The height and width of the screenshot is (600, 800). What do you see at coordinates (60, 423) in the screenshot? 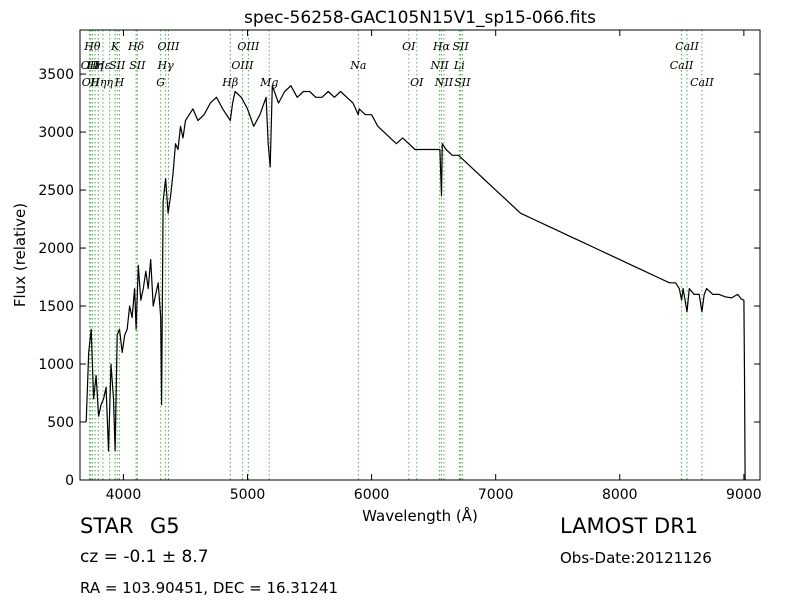
I see `y-tick-label: 500` at bounding box center [60, 423].